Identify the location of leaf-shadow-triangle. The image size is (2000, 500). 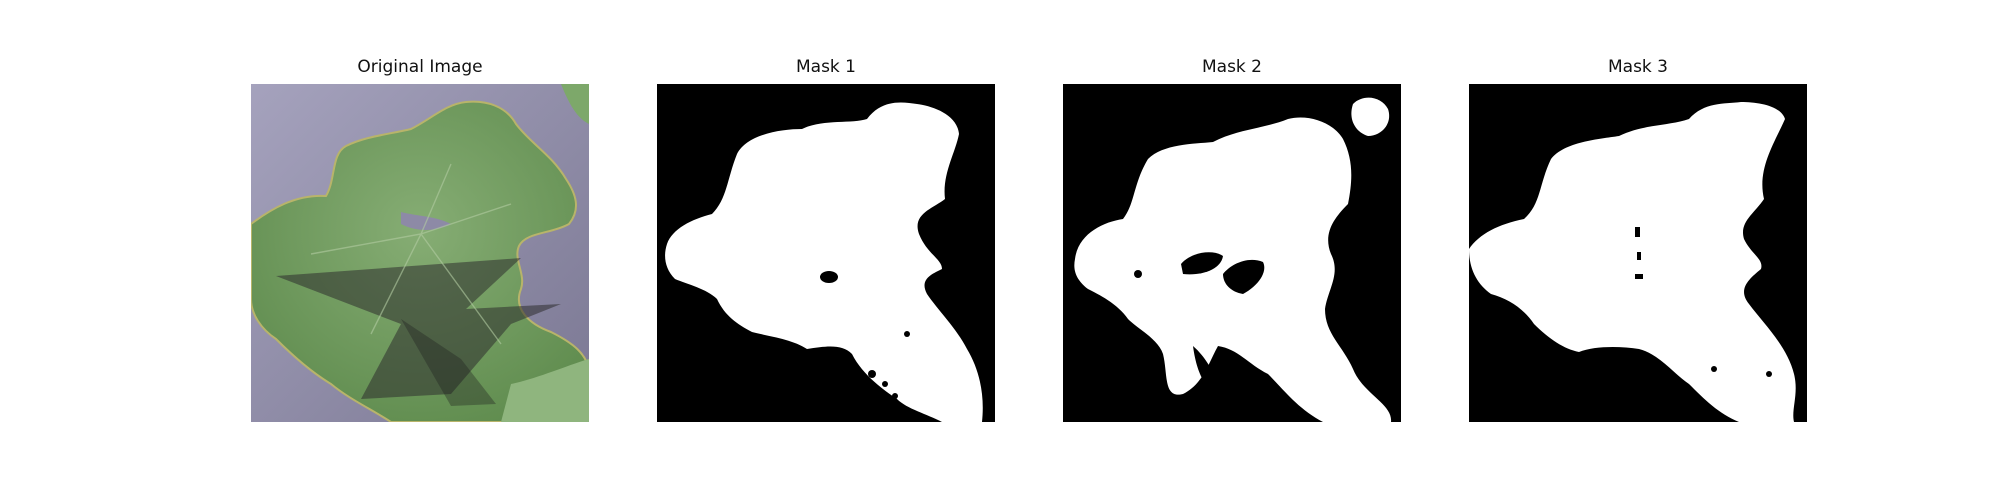
(448, 362).